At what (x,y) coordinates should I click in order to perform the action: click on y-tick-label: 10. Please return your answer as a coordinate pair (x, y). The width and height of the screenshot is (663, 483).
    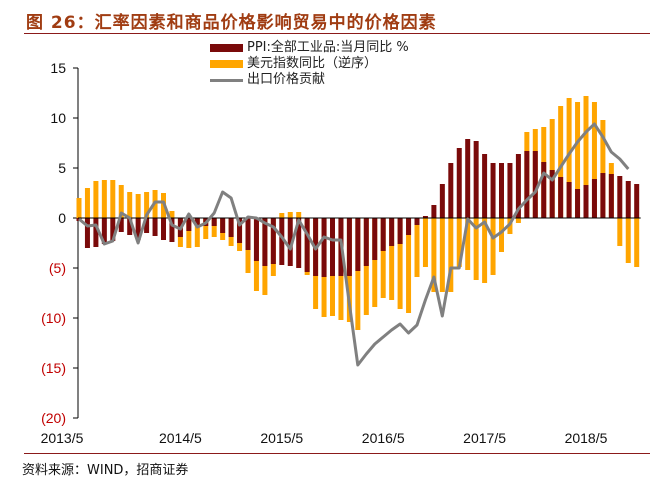
    Looking at the image, I should click on (58, 118).